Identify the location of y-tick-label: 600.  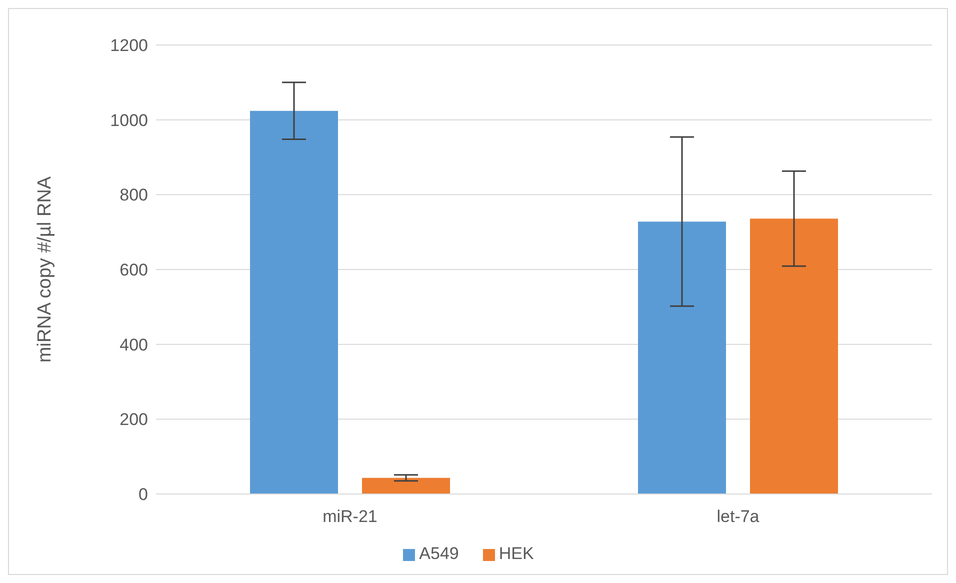
(134, 270).